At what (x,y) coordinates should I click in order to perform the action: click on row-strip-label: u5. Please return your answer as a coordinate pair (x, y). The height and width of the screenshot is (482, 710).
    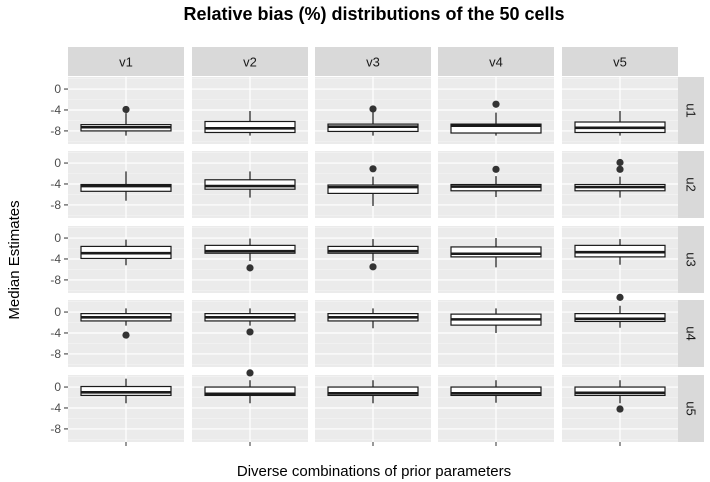
    Looking at the image, I should click on (691, 408).